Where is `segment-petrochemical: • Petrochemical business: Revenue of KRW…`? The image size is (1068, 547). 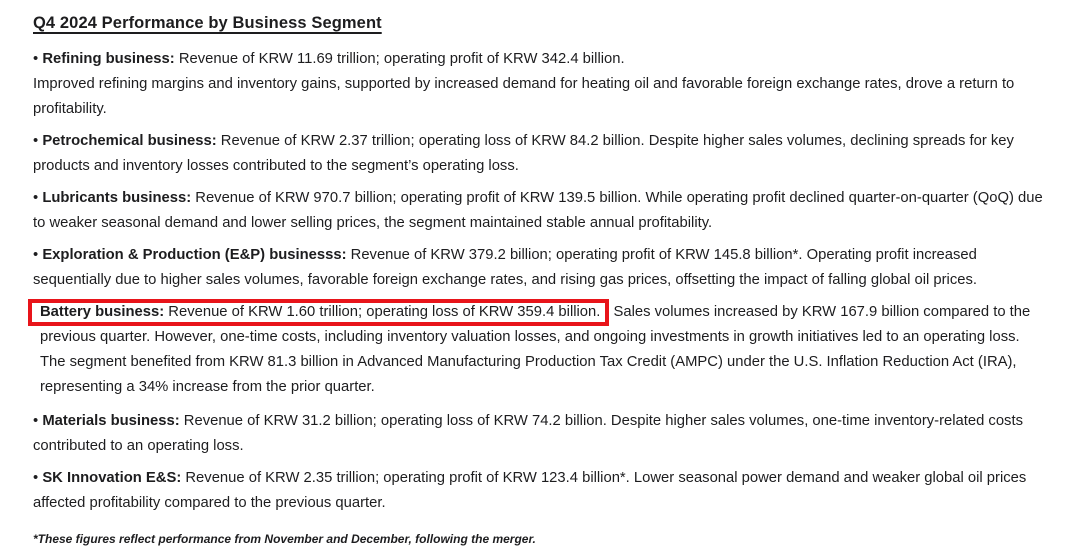
segment-petrochemical: • Petrochemical business: Revenue of KRW… is located at coordinates (540, 154).